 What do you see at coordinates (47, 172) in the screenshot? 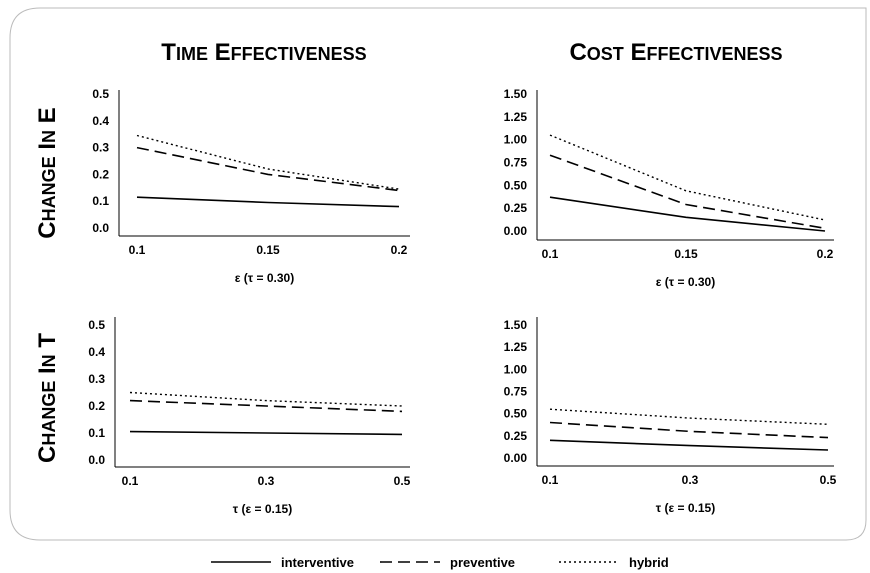
I see `row-title-1: CHANGE IN Ε` at bounding box center [47, 172].